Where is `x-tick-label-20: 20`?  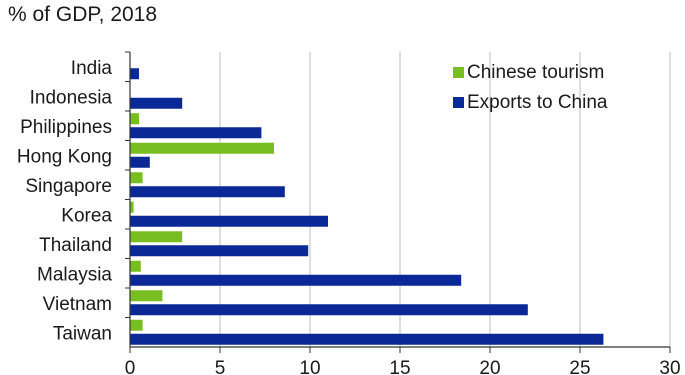 x-tick-label-20: 20 is located at coordinates (489, 366).